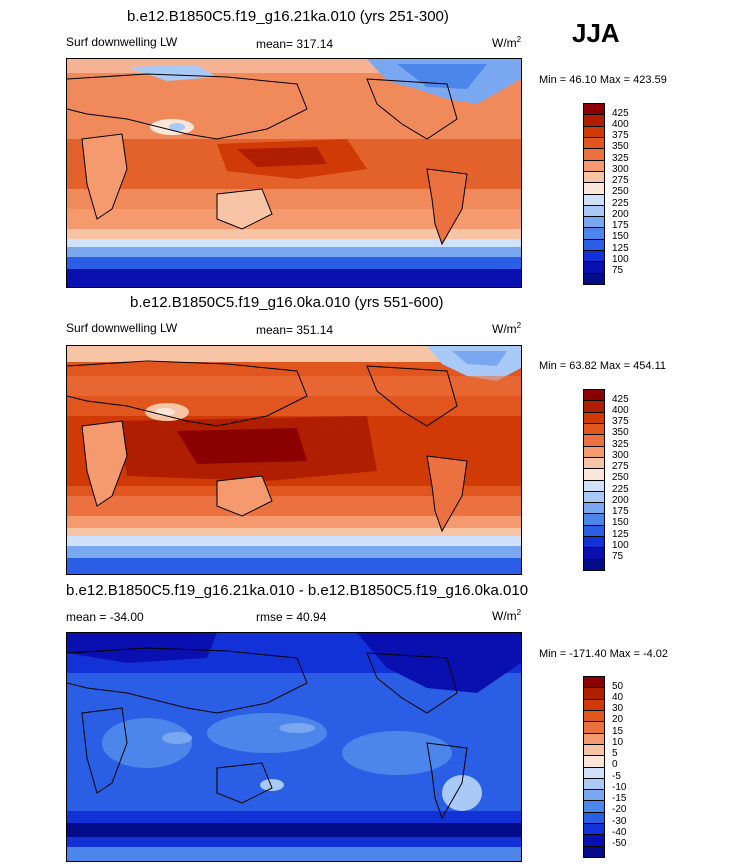 Image resolution: width=733 pixels, height=866 pixels. Describe the element at coordinates (618, 719) in the screenshot. I see `colorbar-tick-label: 20` at that location.